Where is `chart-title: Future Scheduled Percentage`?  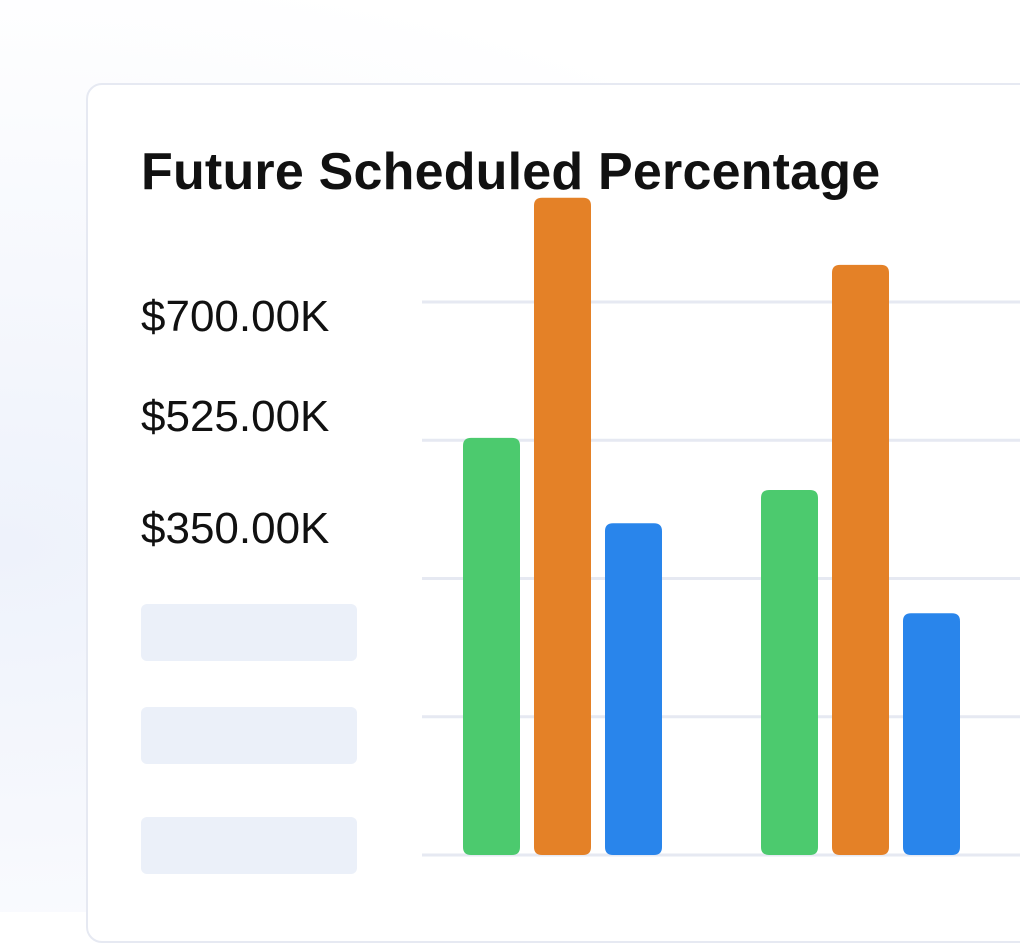 chart-title: Future Scheduled Percentage is located at coordinates (511, 172).